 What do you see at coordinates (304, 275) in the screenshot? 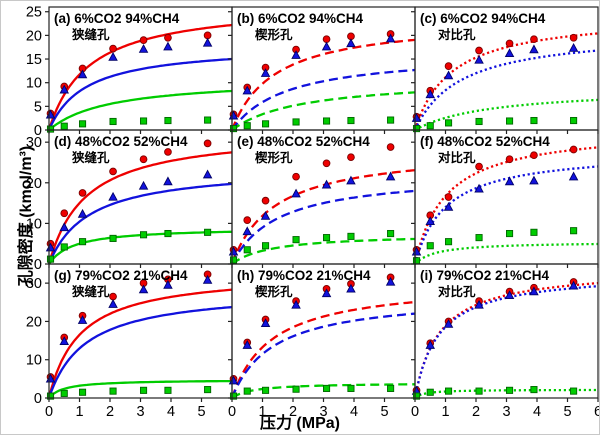
I see `panel-title: (h) 79%CO2 21%CH4` at bounding box center [304, 275].